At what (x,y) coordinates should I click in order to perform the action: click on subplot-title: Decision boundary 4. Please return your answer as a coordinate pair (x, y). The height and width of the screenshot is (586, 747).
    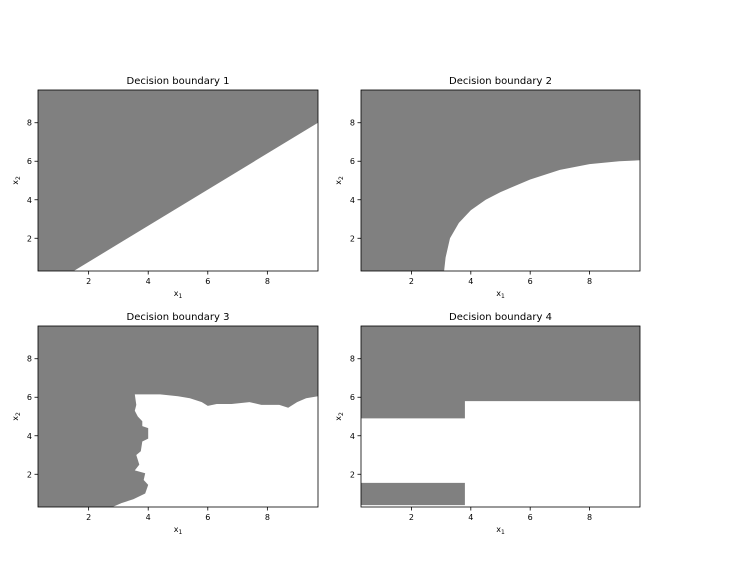
    Looking at the image, I should click on (500, 317).